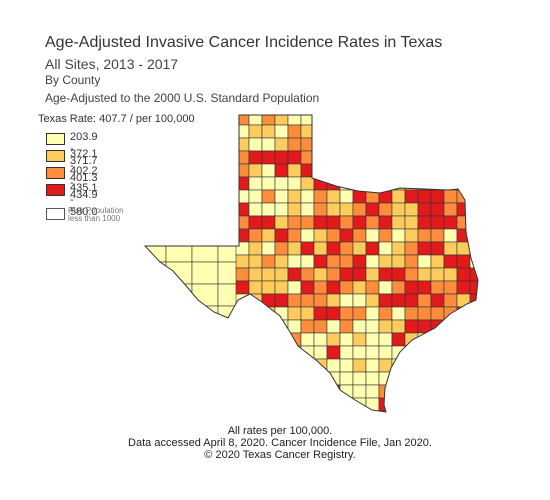 The width and height of the screenshot is (550, 500). I want to click on risk-legend-line-2: less than 1000, so click(94, 218).